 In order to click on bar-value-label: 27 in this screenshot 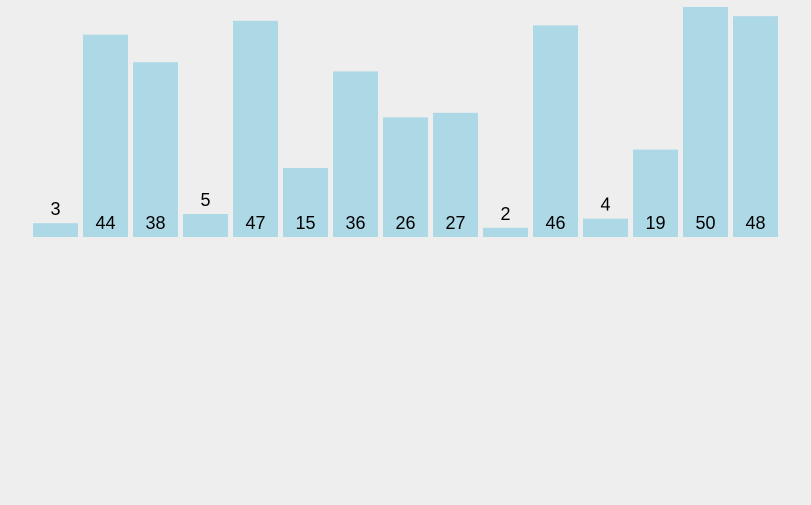, I will do `click(455, 223)`.